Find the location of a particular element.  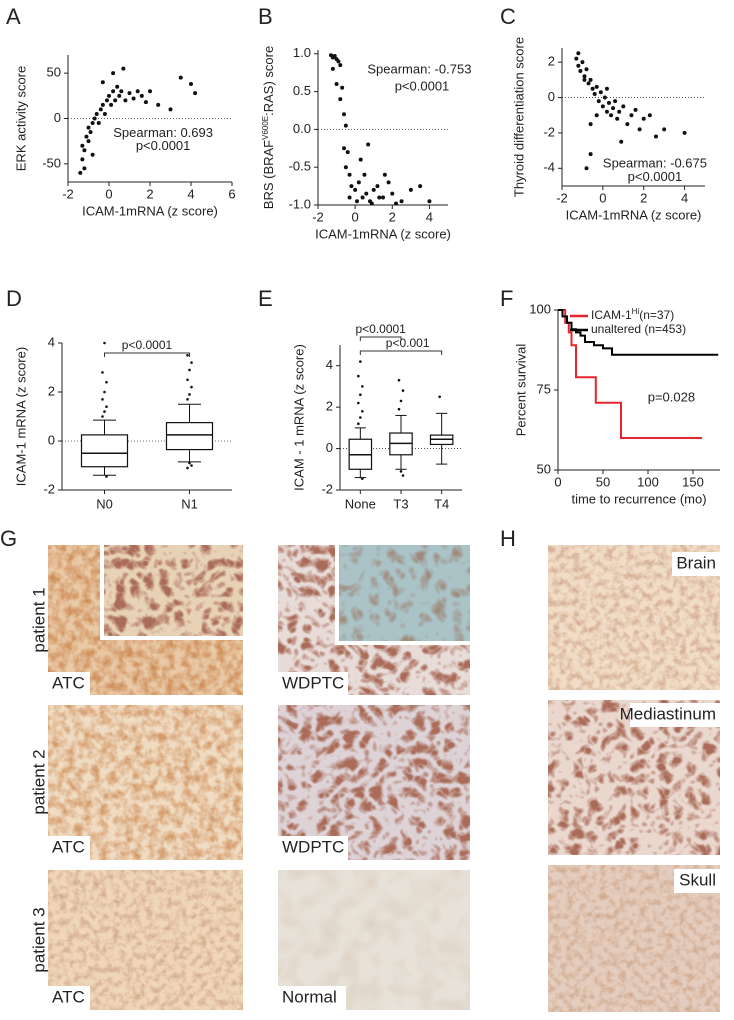

patient-label: patient 3 is located at coordinates (38, 939).